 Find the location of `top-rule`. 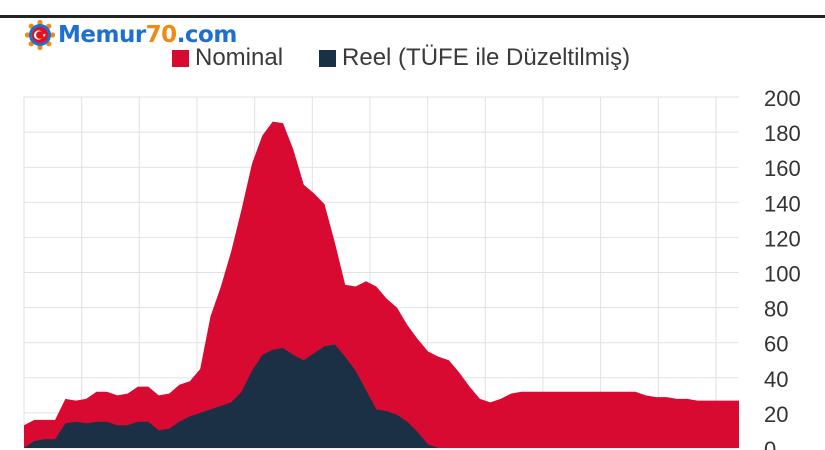

top-rule is located at coordinates (412, 16).